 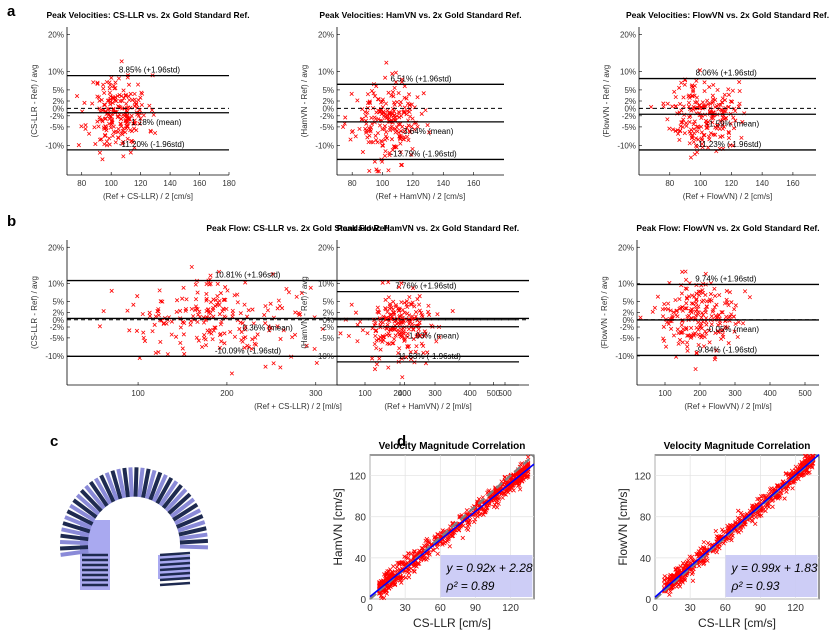 I want to click on y-tick-label: 0%, so click(x=630, y=108).